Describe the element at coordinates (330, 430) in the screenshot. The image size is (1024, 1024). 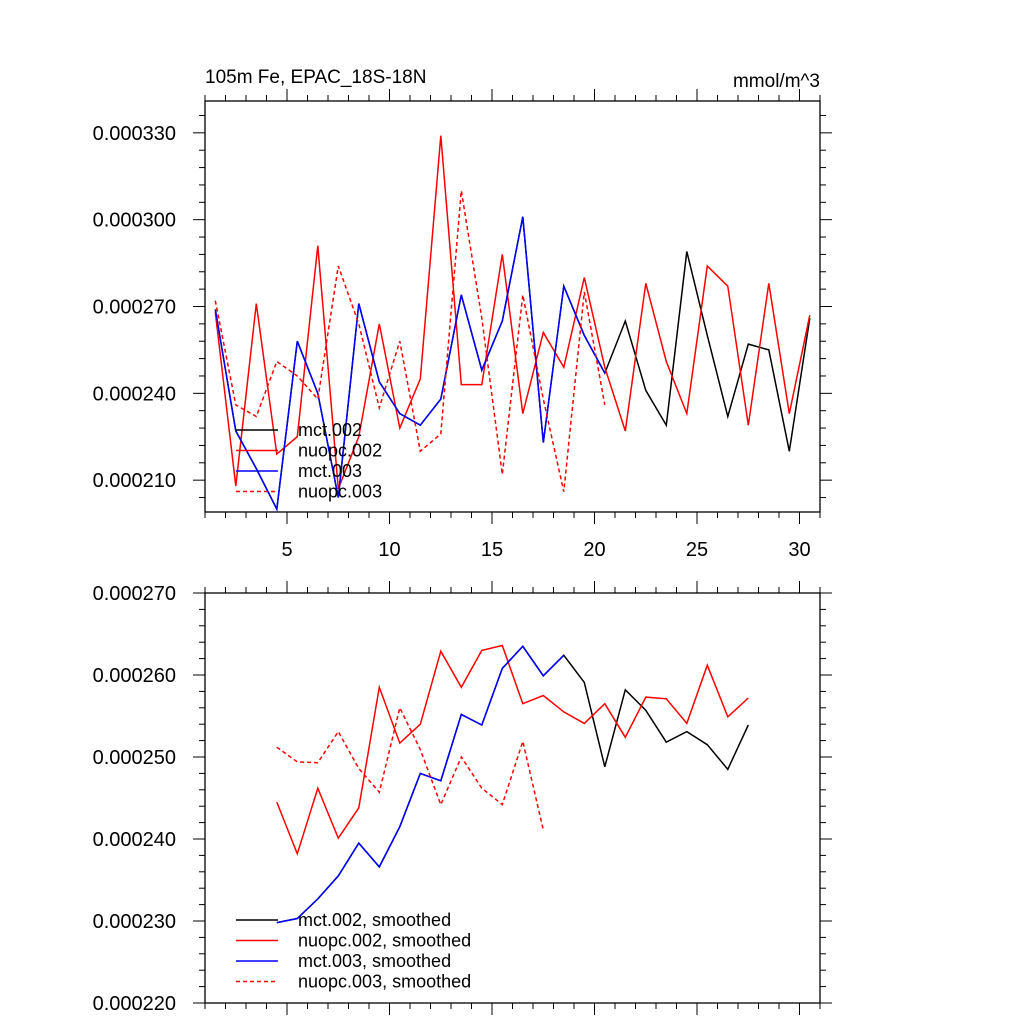
I see `legend-label: mct.002` at that location.